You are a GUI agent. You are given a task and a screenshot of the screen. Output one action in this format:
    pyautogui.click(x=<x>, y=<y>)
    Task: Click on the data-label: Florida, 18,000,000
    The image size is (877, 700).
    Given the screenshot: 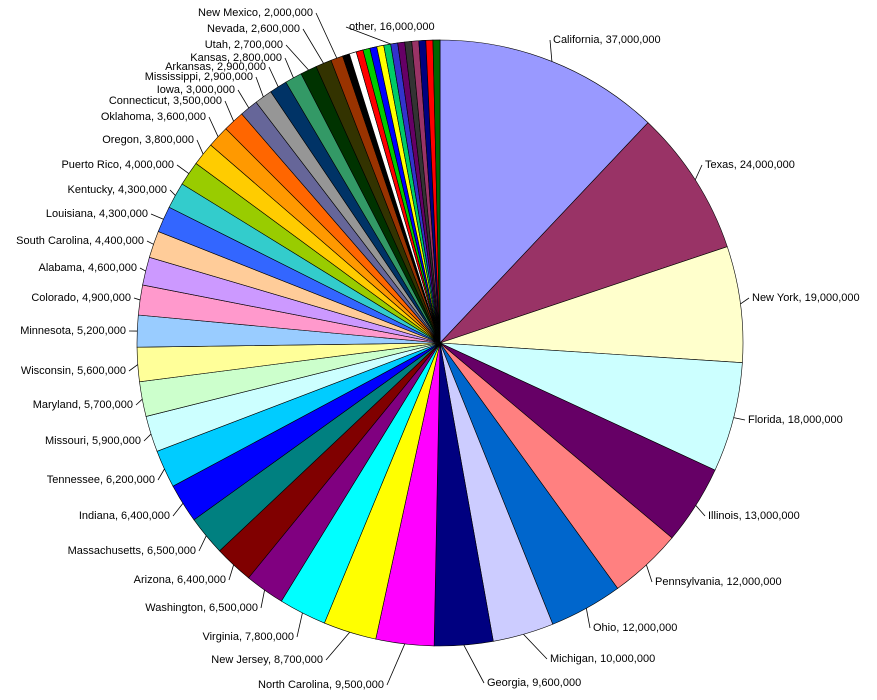 What is the action you would take?
    pyautogui.click(x=795, y=420)
    